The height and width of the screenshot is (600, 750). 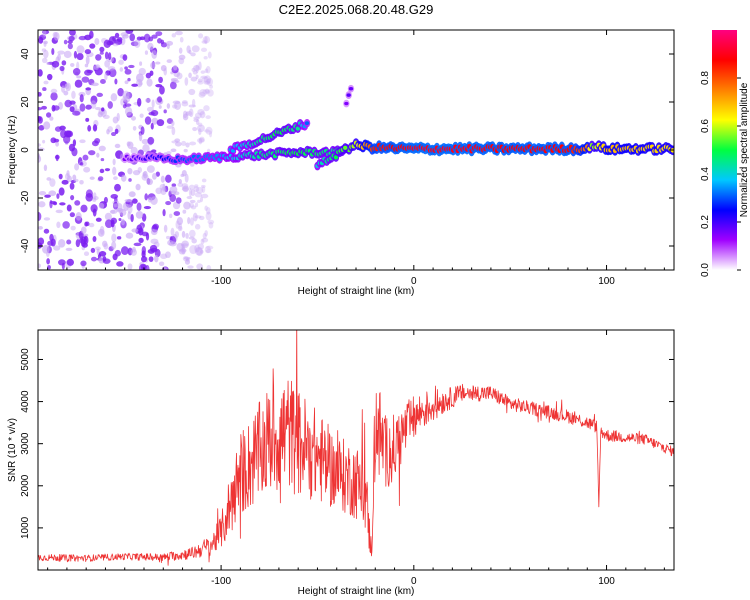 I want to click on y-tick-label: 0, so click(x=25, y=150).